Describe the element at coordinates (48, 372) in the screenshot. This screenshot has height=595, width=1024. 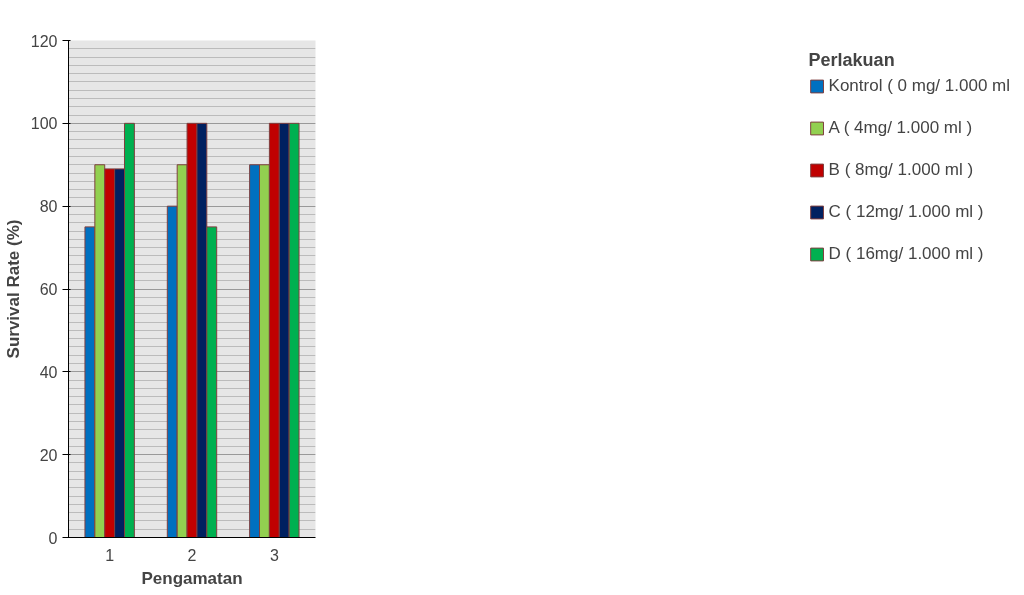
I see `y-tick-label: 40` at that location.